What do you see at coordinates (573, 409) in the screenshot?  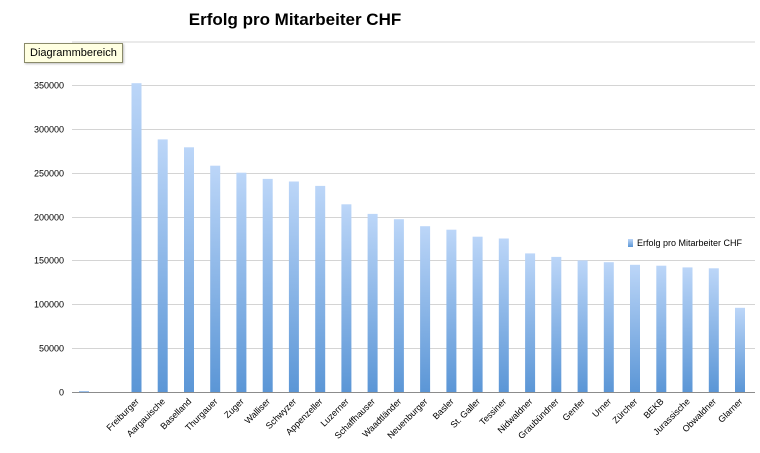 I see `x-tick-label: Genfer` at bounding box center [573, 409].